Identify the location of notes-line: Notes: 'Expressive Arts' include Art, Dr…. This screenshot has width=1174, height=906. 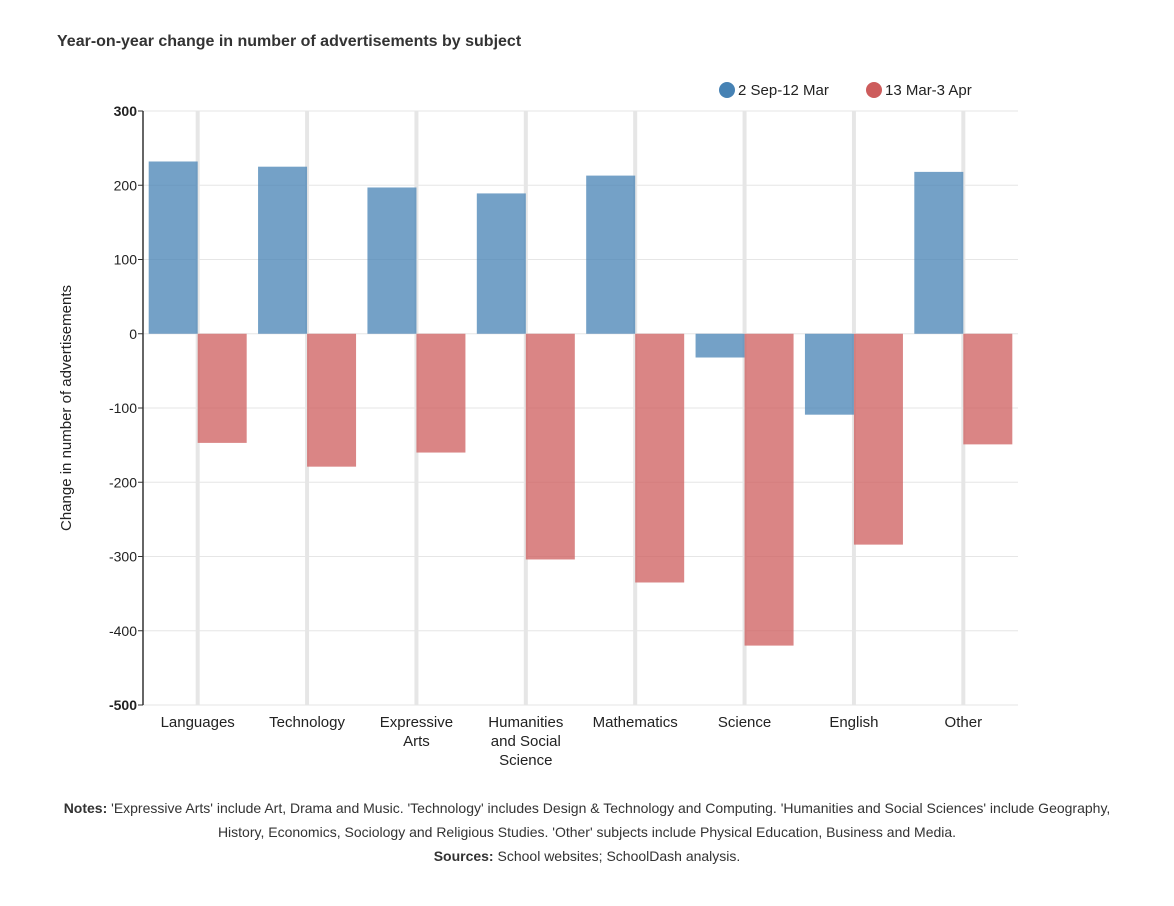
(587, 820).